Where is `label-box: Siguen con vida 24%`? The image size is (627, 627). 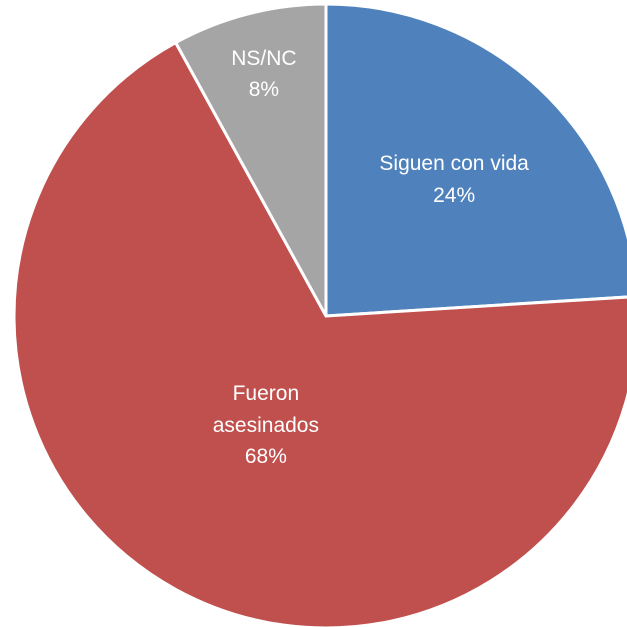
label-box: Siguen con vida 24% is located at coordinates (454, 180).